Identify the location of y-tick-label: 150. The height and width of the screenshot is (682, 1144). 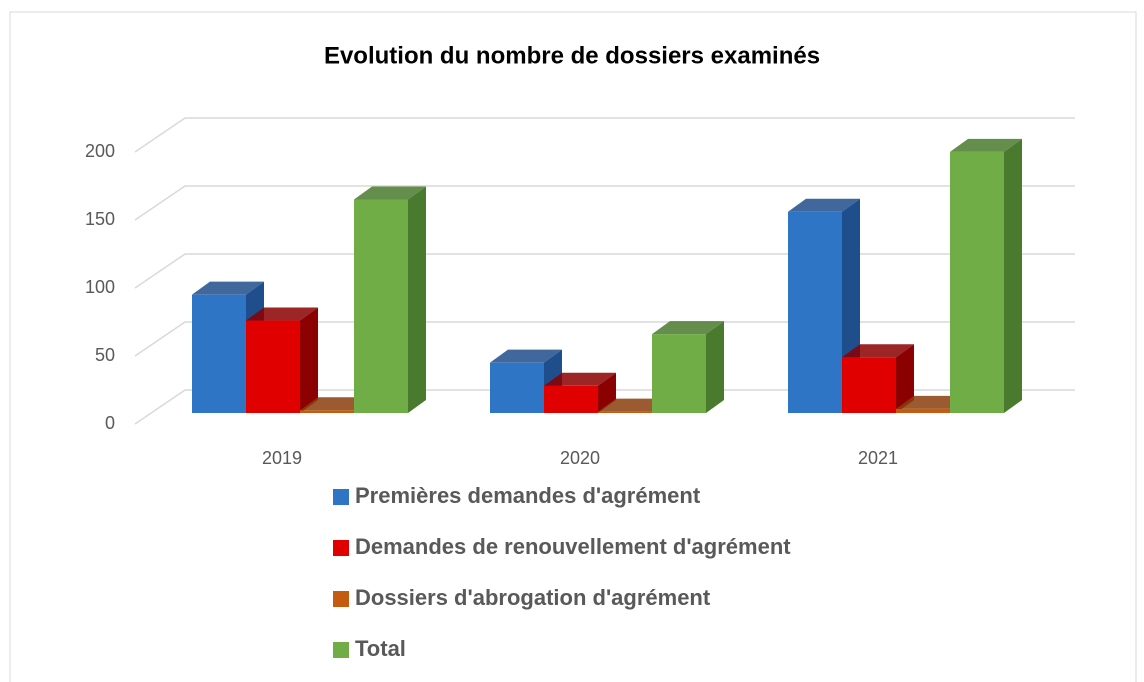
(100, 219).